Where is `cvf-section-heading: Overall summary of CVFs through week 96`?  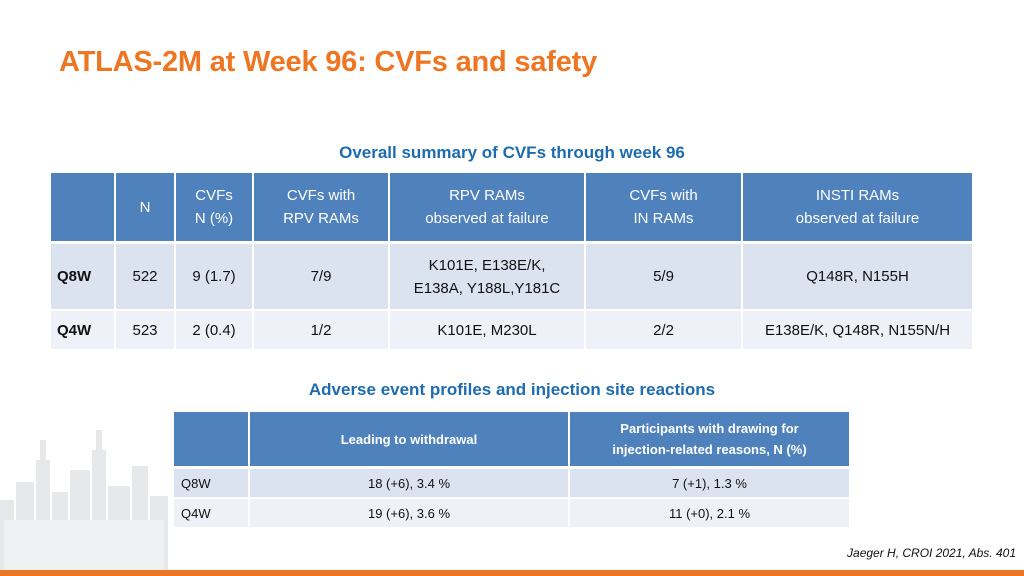
cvf-section-heading: Overall summary of CVFs through week 96 is located at coordinates (512, 152).